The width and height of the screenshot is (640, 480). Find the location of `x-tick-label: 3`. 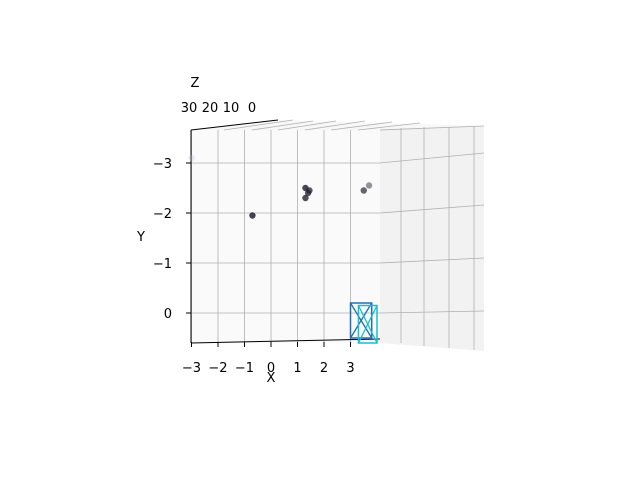

x-tick-label: 3 is located at coordinates (350, 368).